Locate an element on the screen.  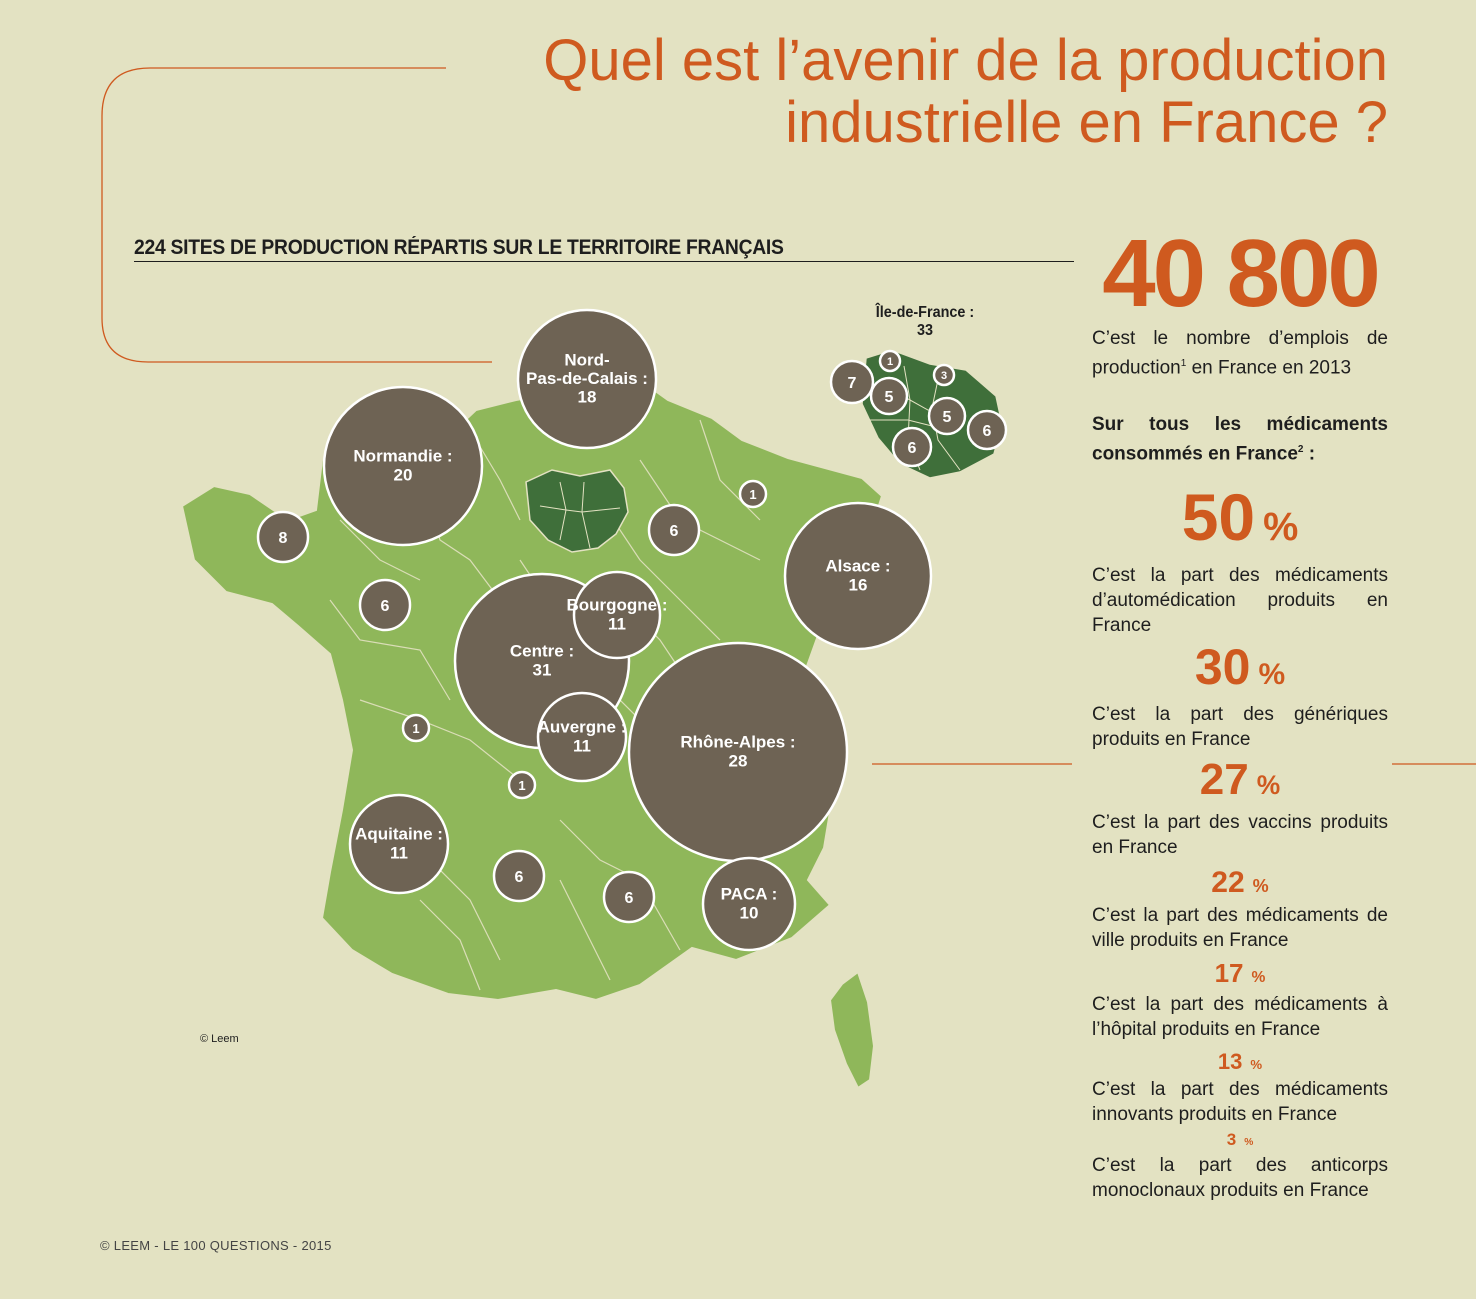
region-name-bourgogne: Bourgogne : is located at coordinates (616, 605).